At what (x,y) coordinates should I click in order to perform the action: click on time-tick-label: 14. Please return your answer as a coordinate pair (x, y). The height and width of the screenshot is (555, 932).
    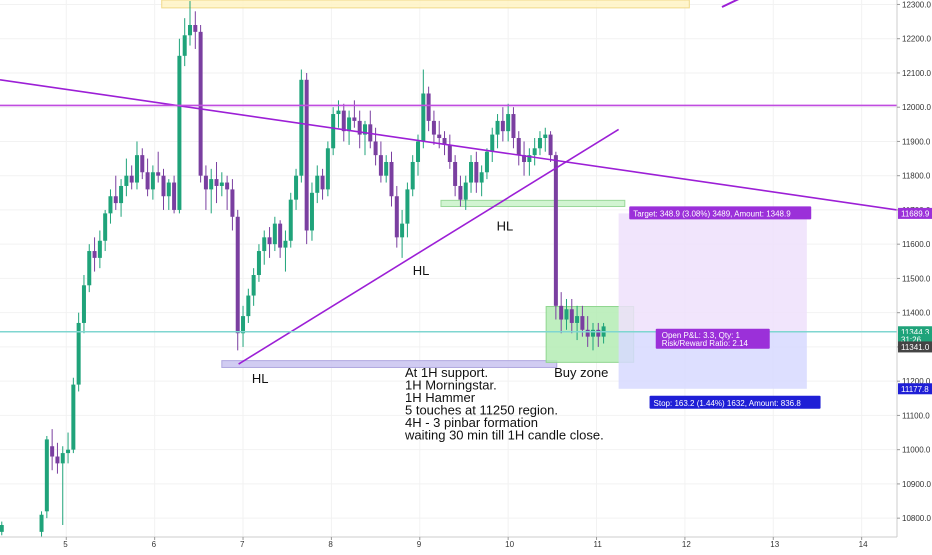
    Looking at the image, I should click on (863, 544).